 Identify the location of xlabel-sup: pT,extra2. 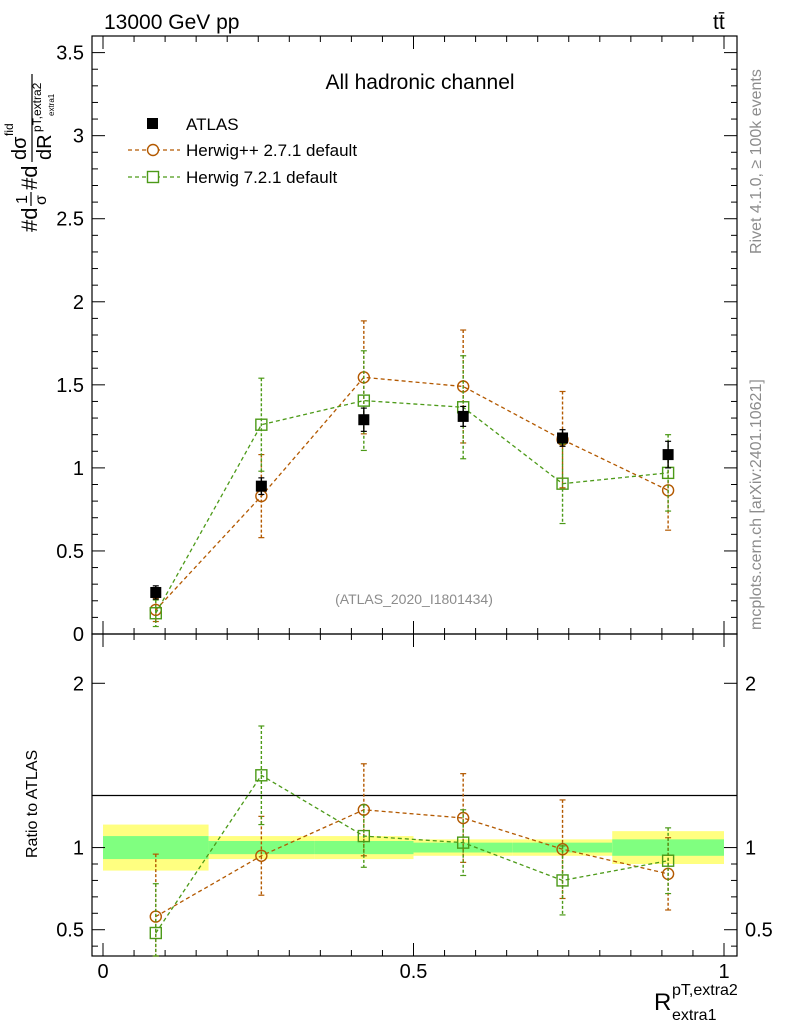
(705, 990).